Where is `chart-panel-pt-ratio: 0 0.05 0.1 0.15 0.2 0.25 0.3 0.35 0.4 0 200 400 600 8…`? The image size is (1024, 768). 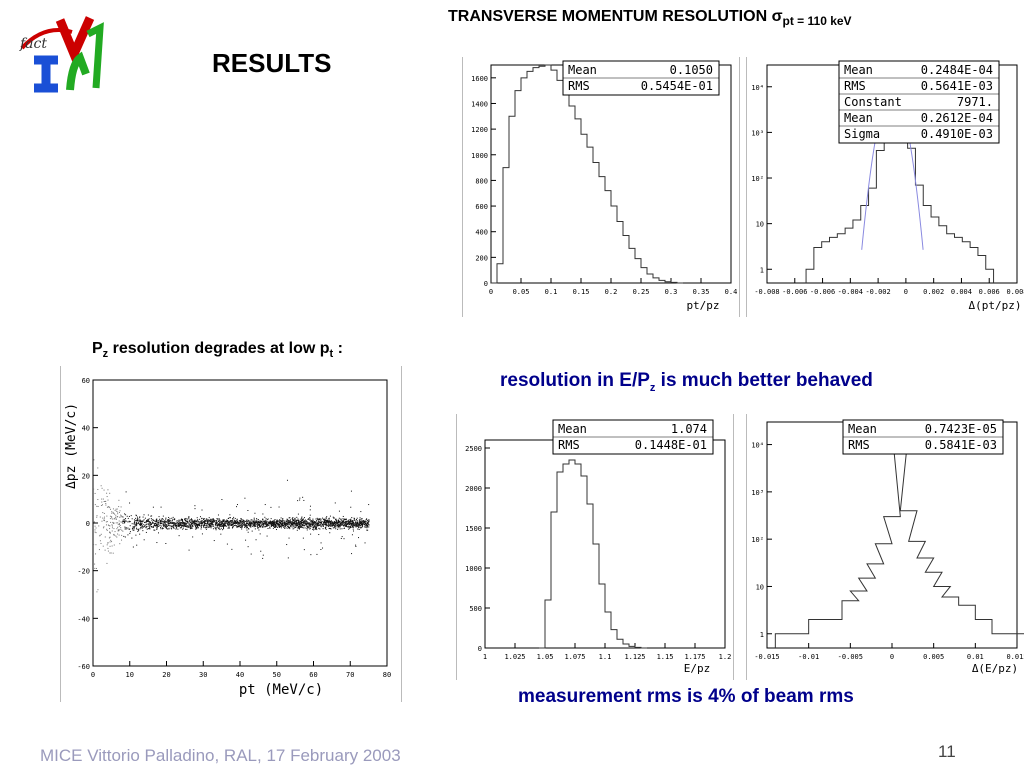
chart-panel-pt-ratio: 0 0.05 0.1 0.15 0.2 0.25 0.3 0.35 0.4 0 200 400 600 8… is located at coordinates (601, 187).